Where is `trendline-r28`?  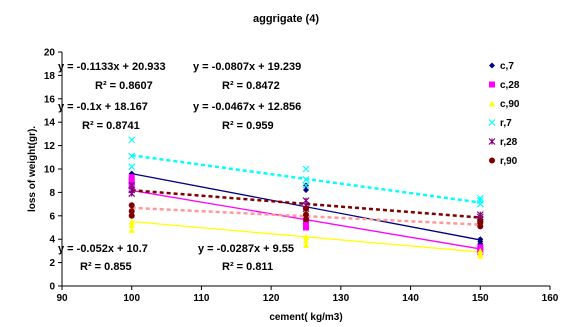
trendline-r28 is located at coordinates (306, 203).